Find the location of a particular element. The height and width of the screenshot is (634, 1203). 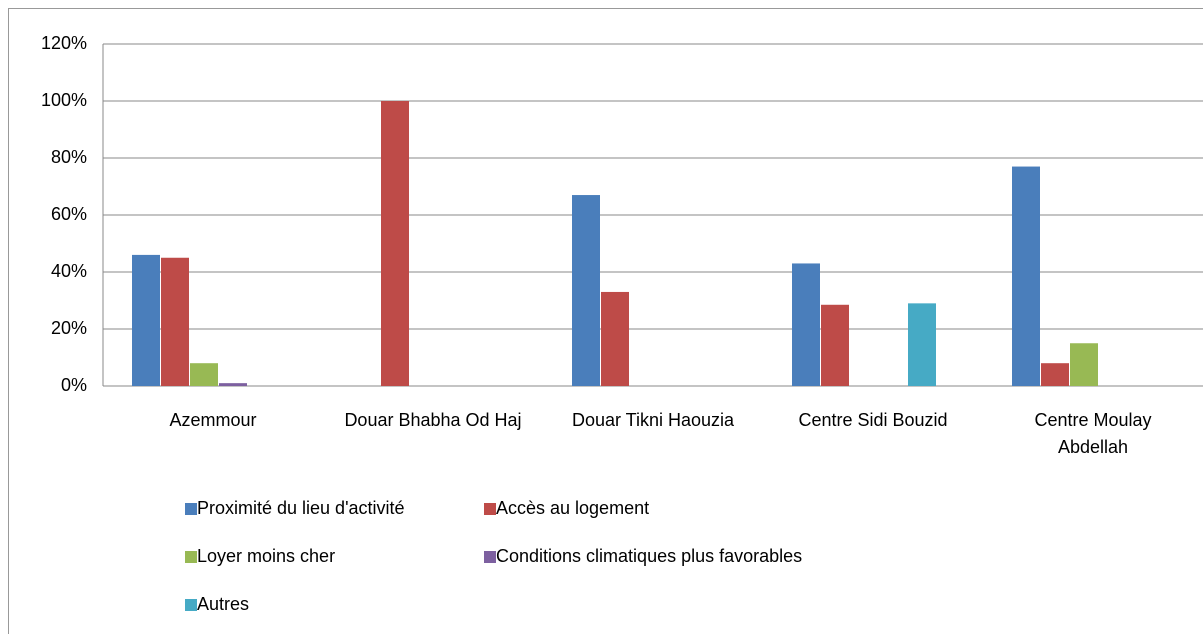

y-tick-label: 60% is located at coordinates (69, 214).